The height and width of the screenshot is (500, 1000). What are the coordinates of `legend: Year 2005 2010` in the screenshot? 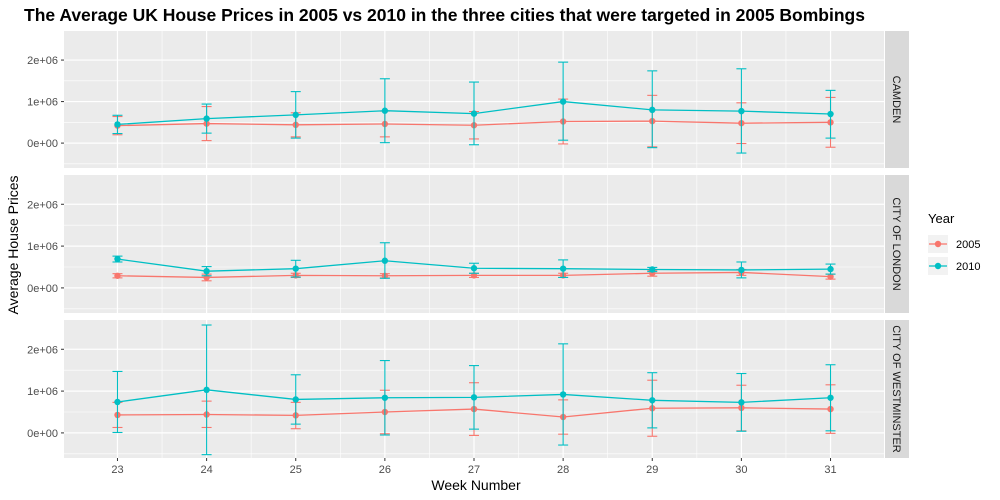 It's located at (954, 243).